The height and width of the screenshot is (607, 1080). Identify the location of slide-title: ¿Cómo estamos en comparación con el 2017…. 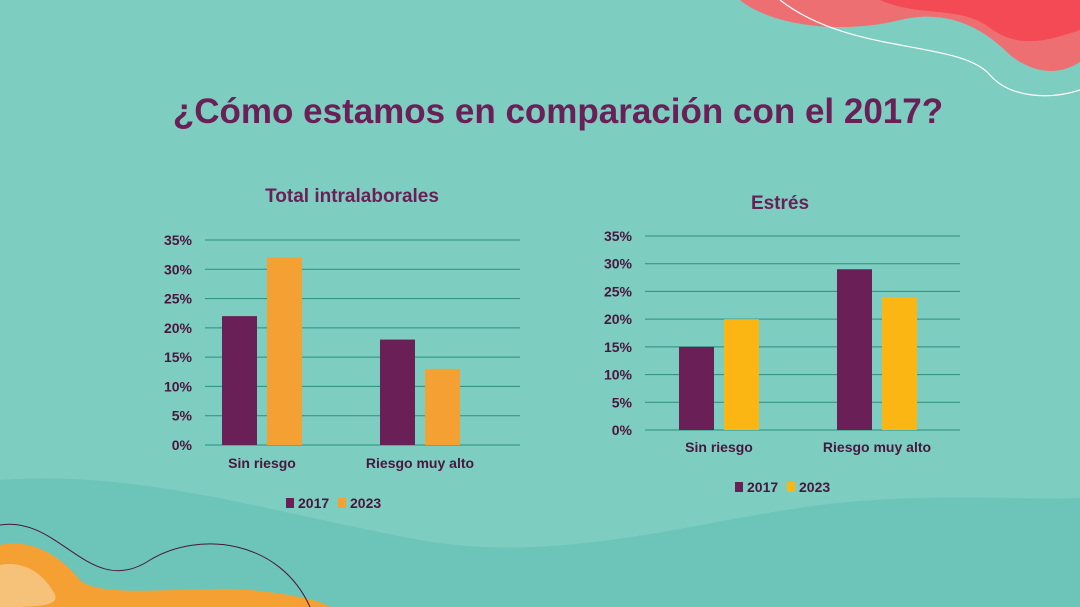
(558, 111).